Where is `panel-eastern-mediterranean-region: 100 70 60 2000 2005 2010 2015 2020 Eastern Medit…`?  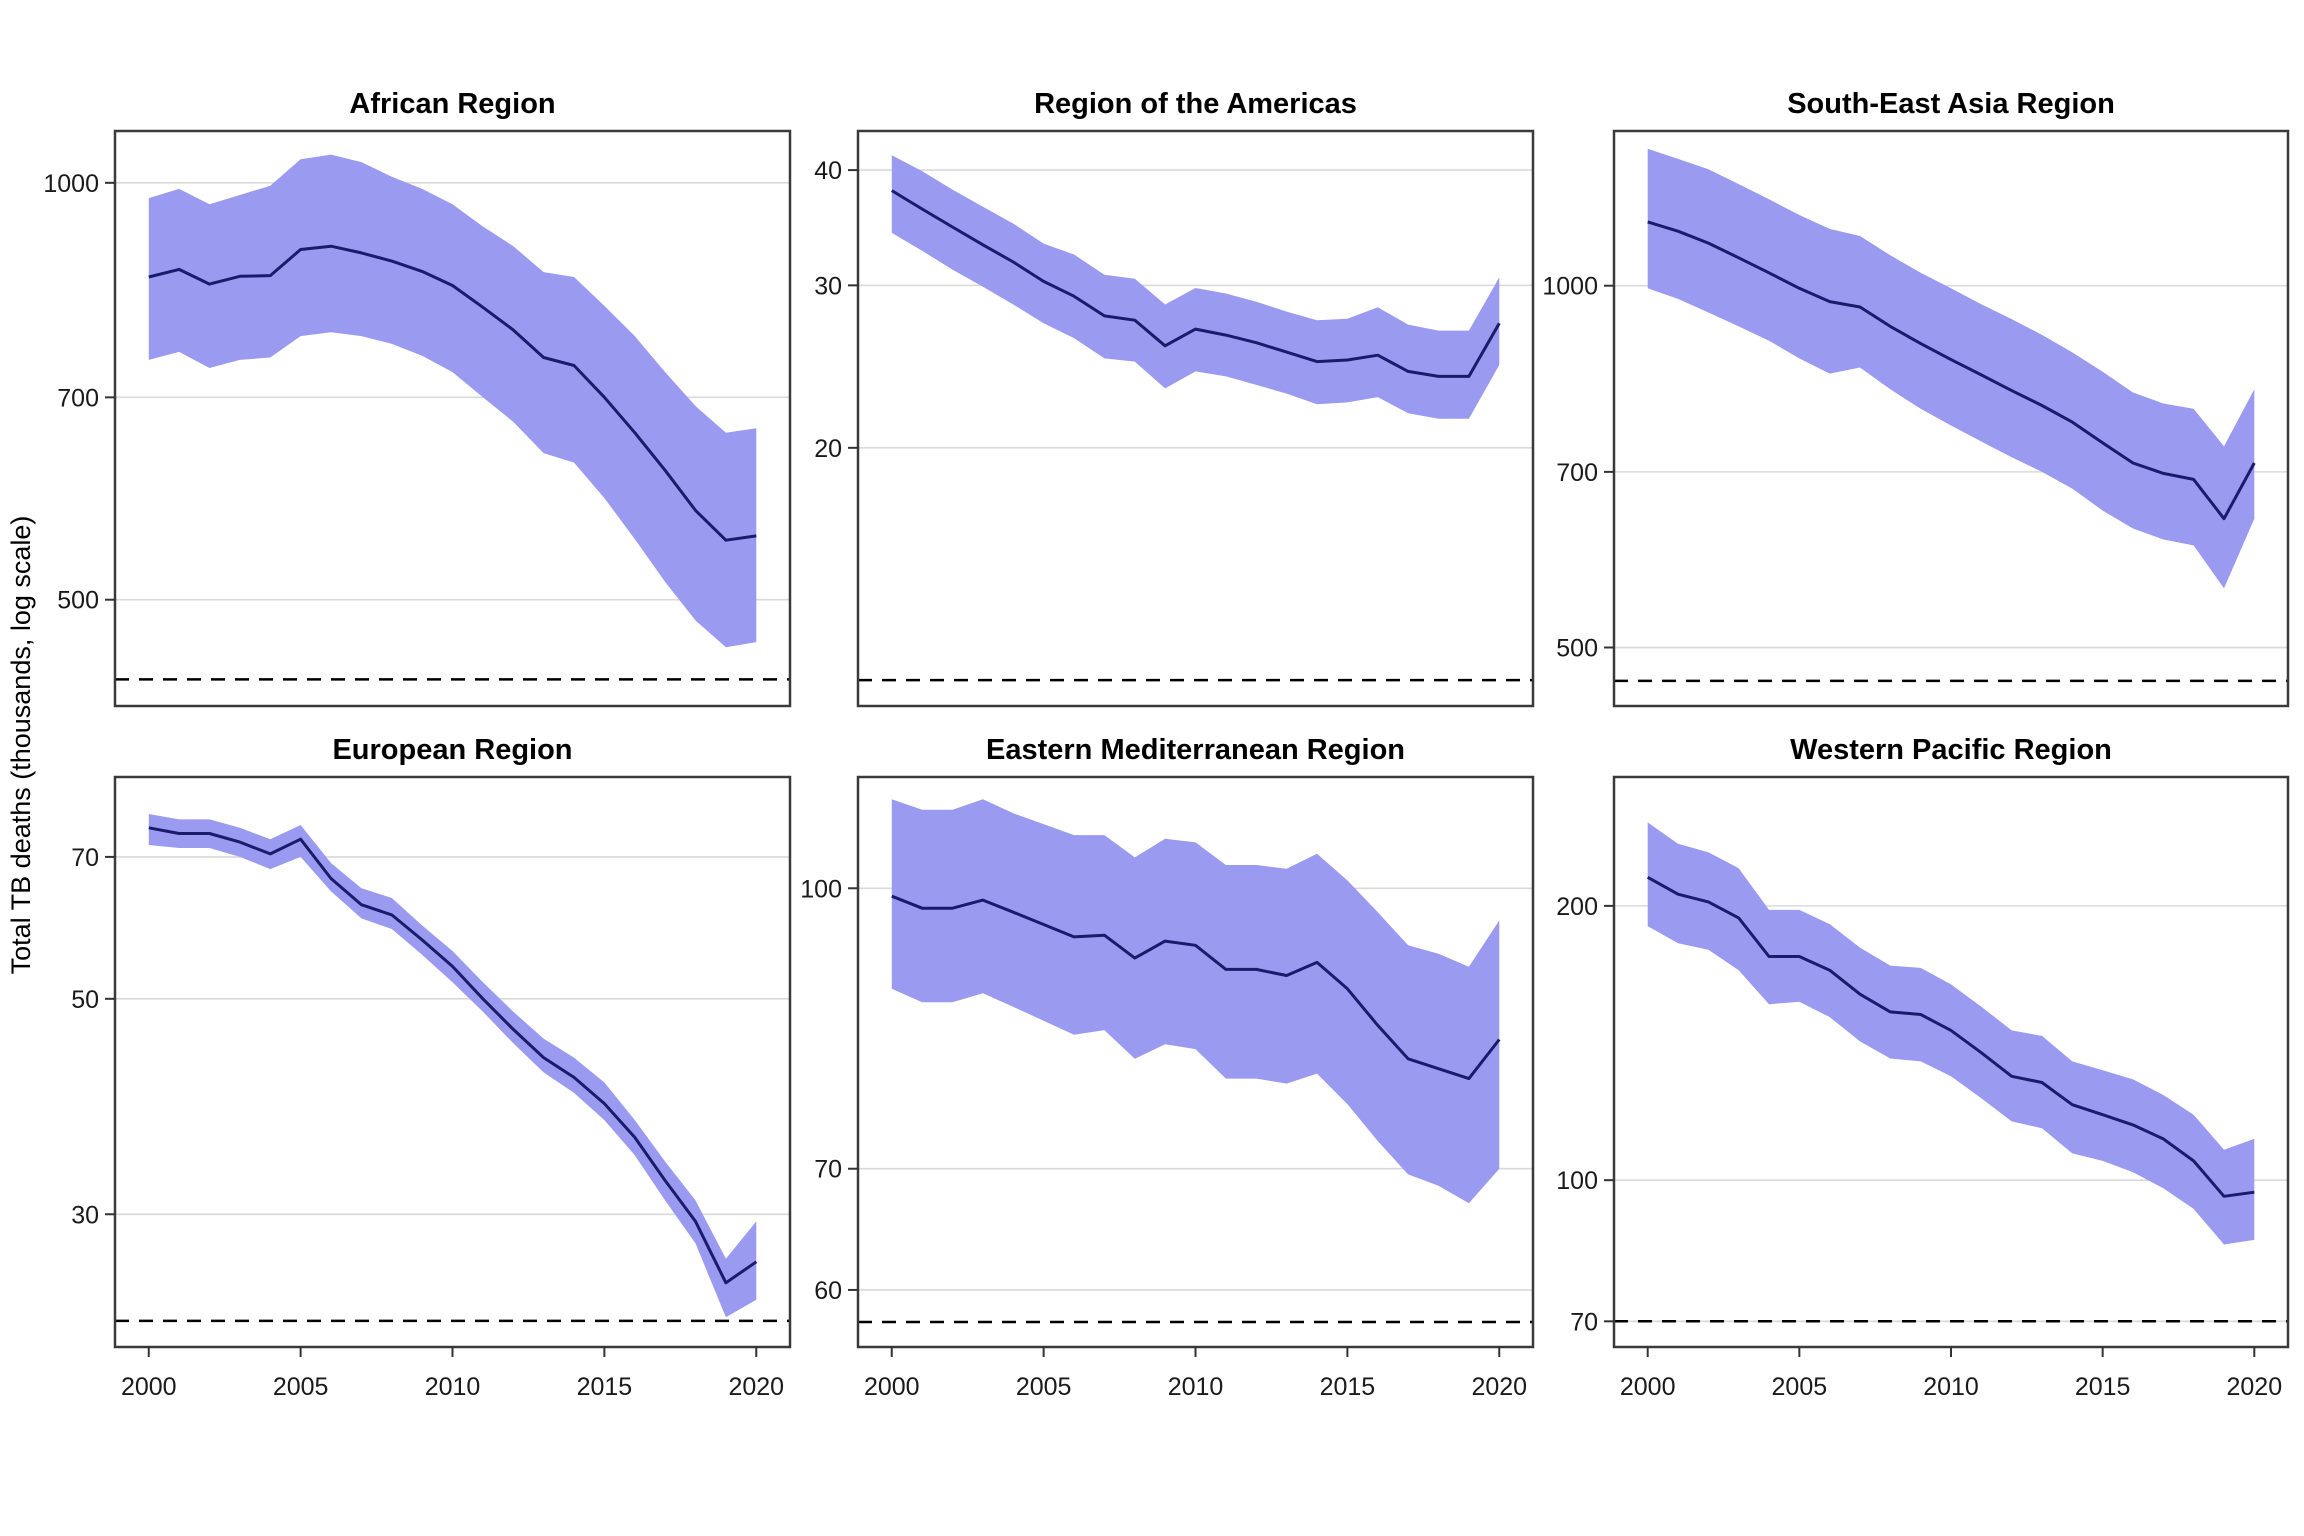 panel-eastern-mediterranean-region: 100 70 60 2000 2005 2010 2015 2020 Eastern Medit… is located at coordinates (1167, 1067).